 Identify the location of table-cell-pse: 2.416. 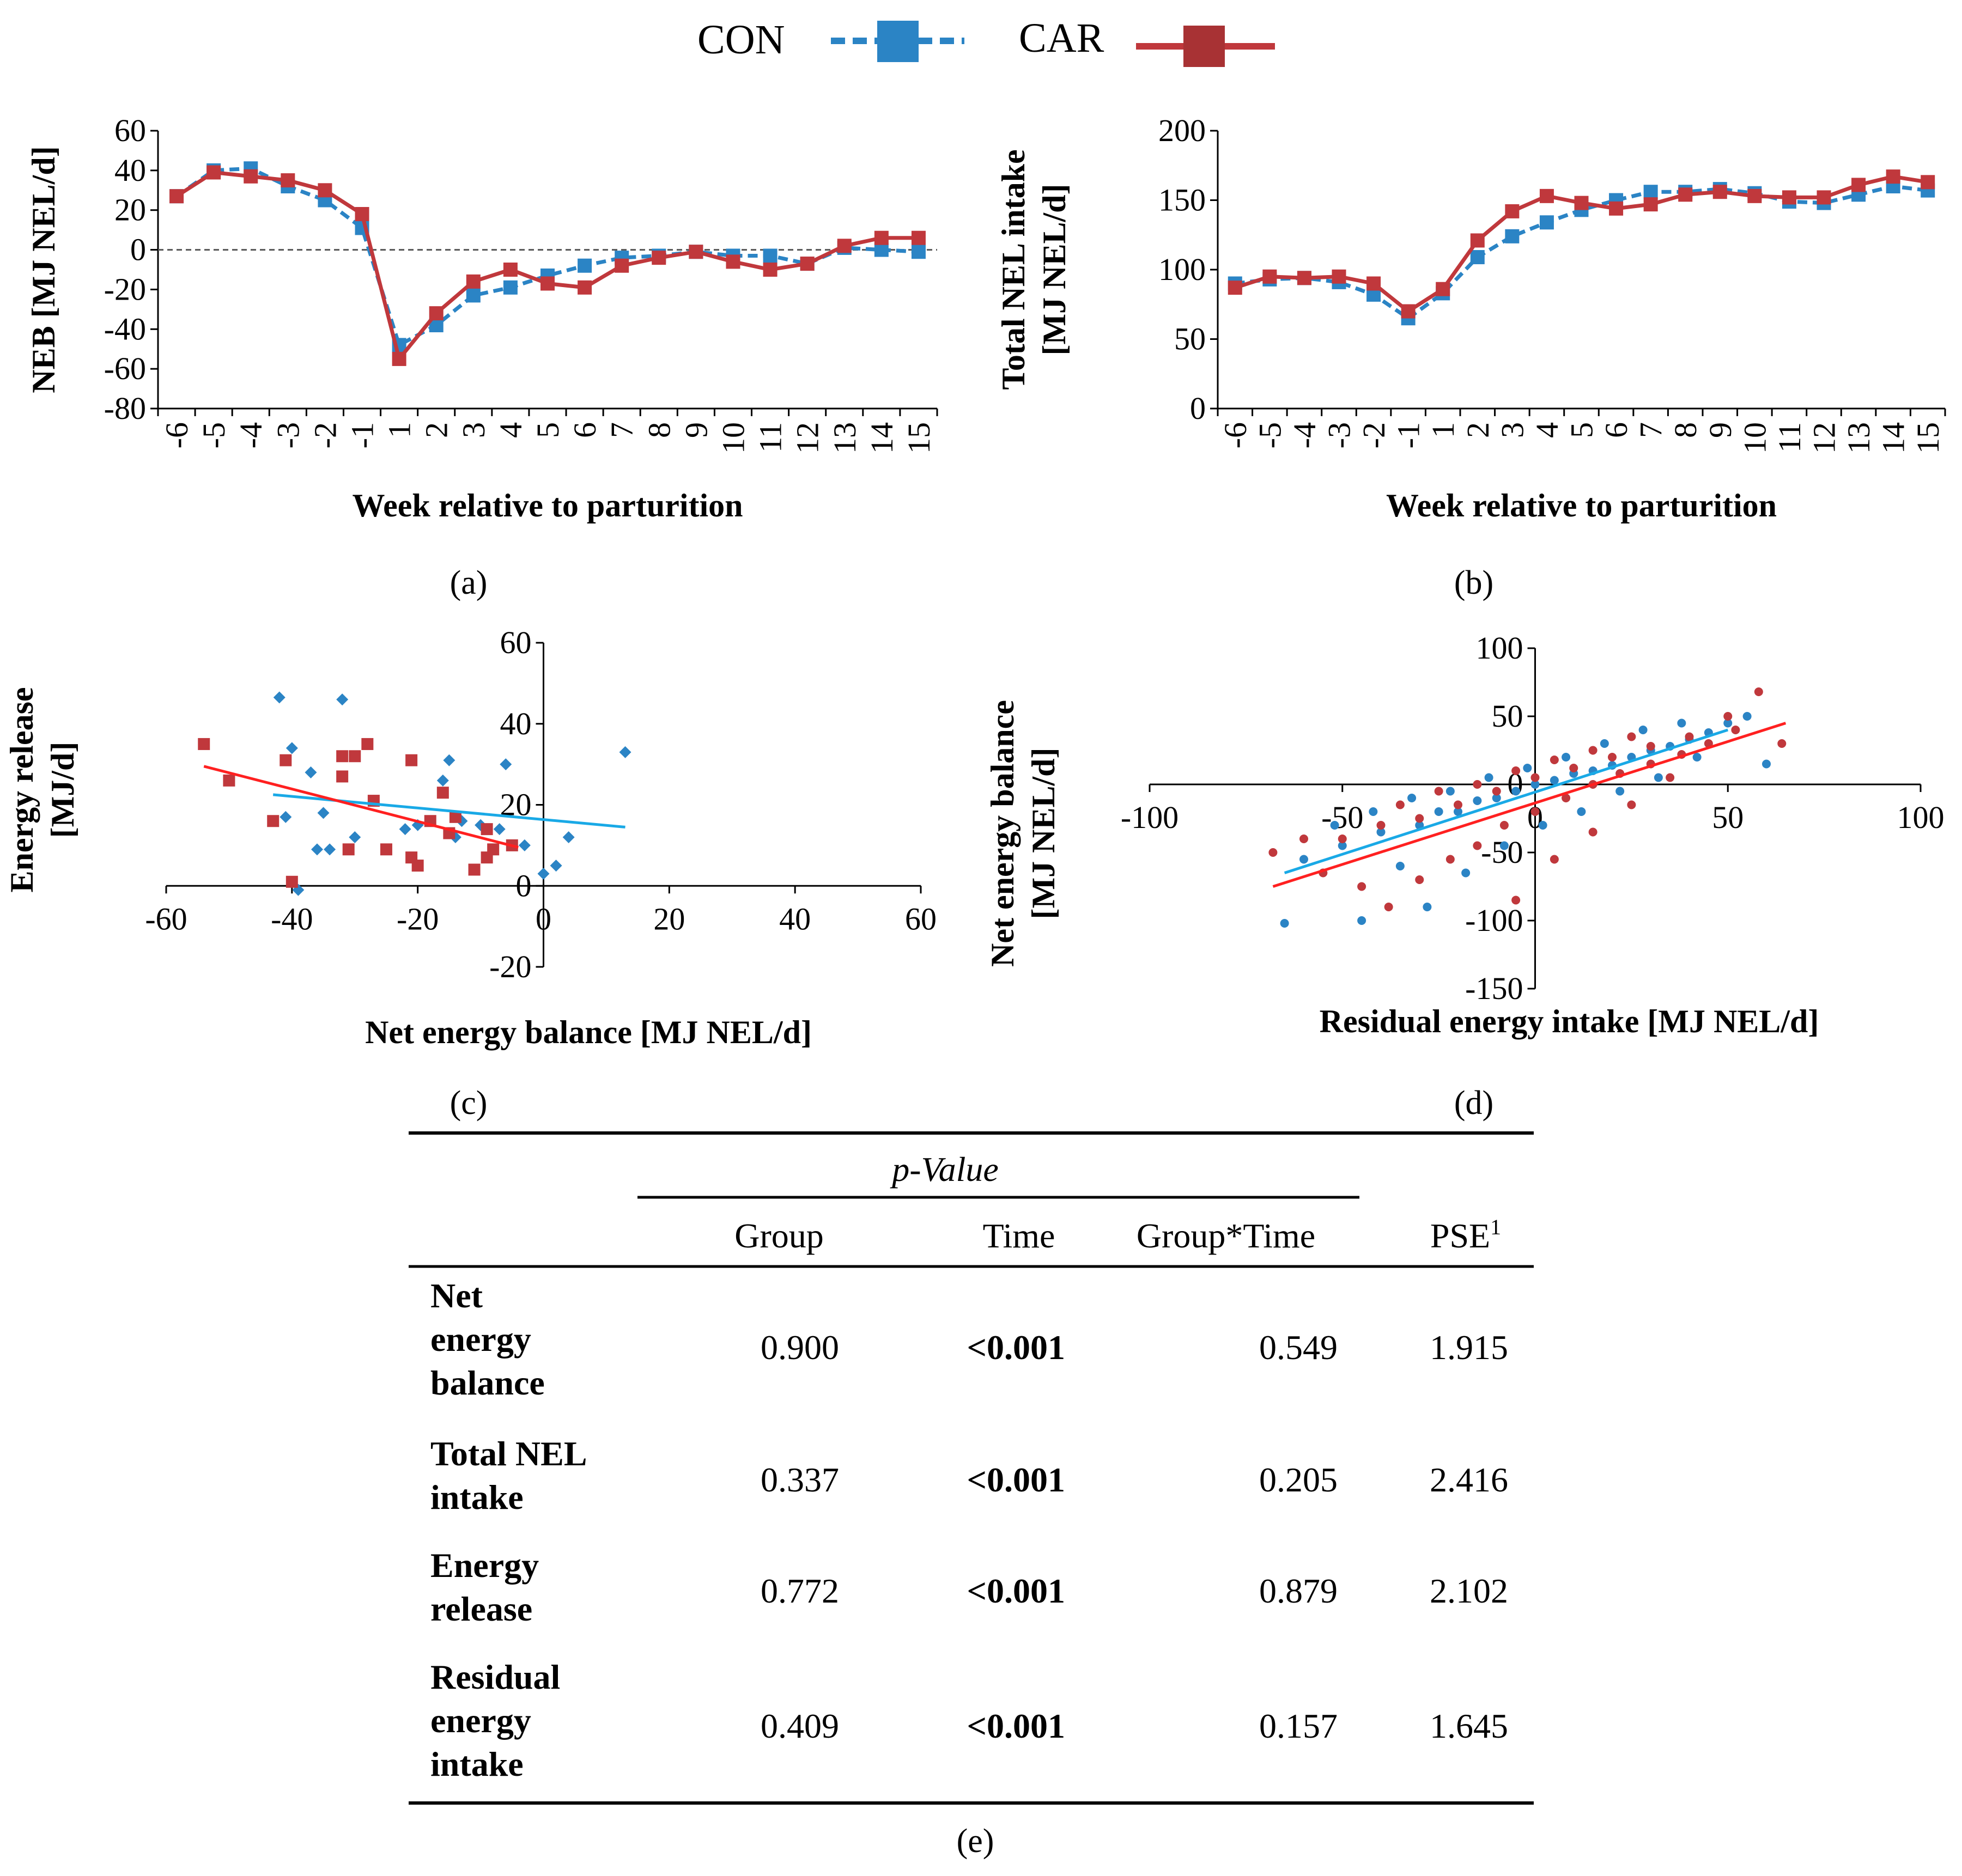
(1469, 1479).